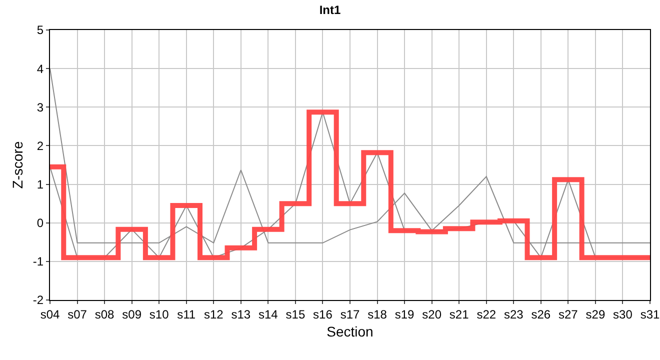 This screenshot has height=360, width=660. What do you see at coordinates (186, 314) in the screenshot?
I see `x-tick-label: s11` at bounding box center [186, 314].